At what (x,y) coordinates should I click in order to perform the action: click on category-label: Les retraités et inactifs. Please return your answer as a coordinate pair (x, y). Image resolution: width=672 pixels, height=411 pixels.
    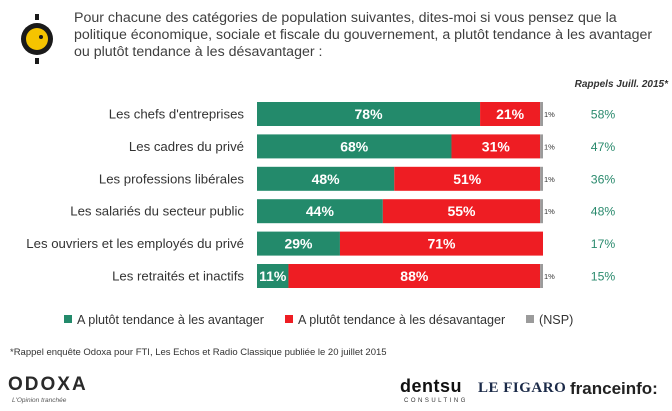
    Looking at the image, I should click on (178, 276).